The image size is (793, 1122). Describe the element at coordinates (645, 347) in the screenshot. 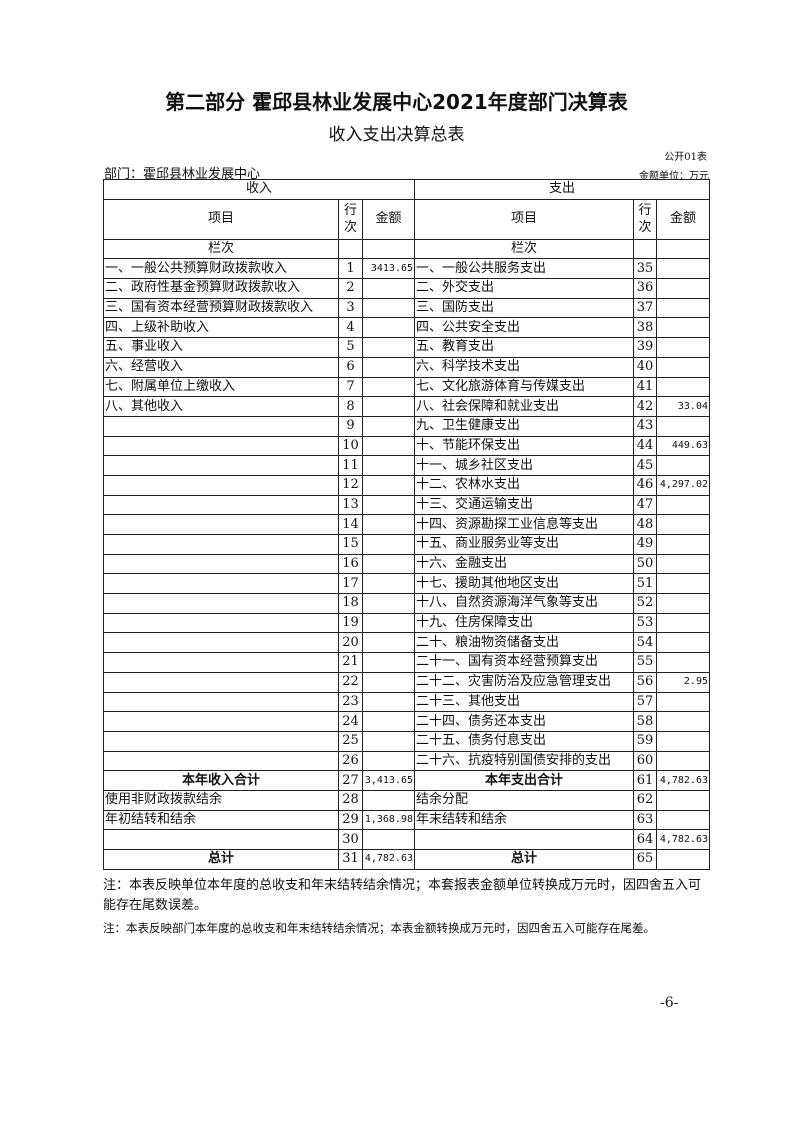

I see `expense-line: 39` at that location.